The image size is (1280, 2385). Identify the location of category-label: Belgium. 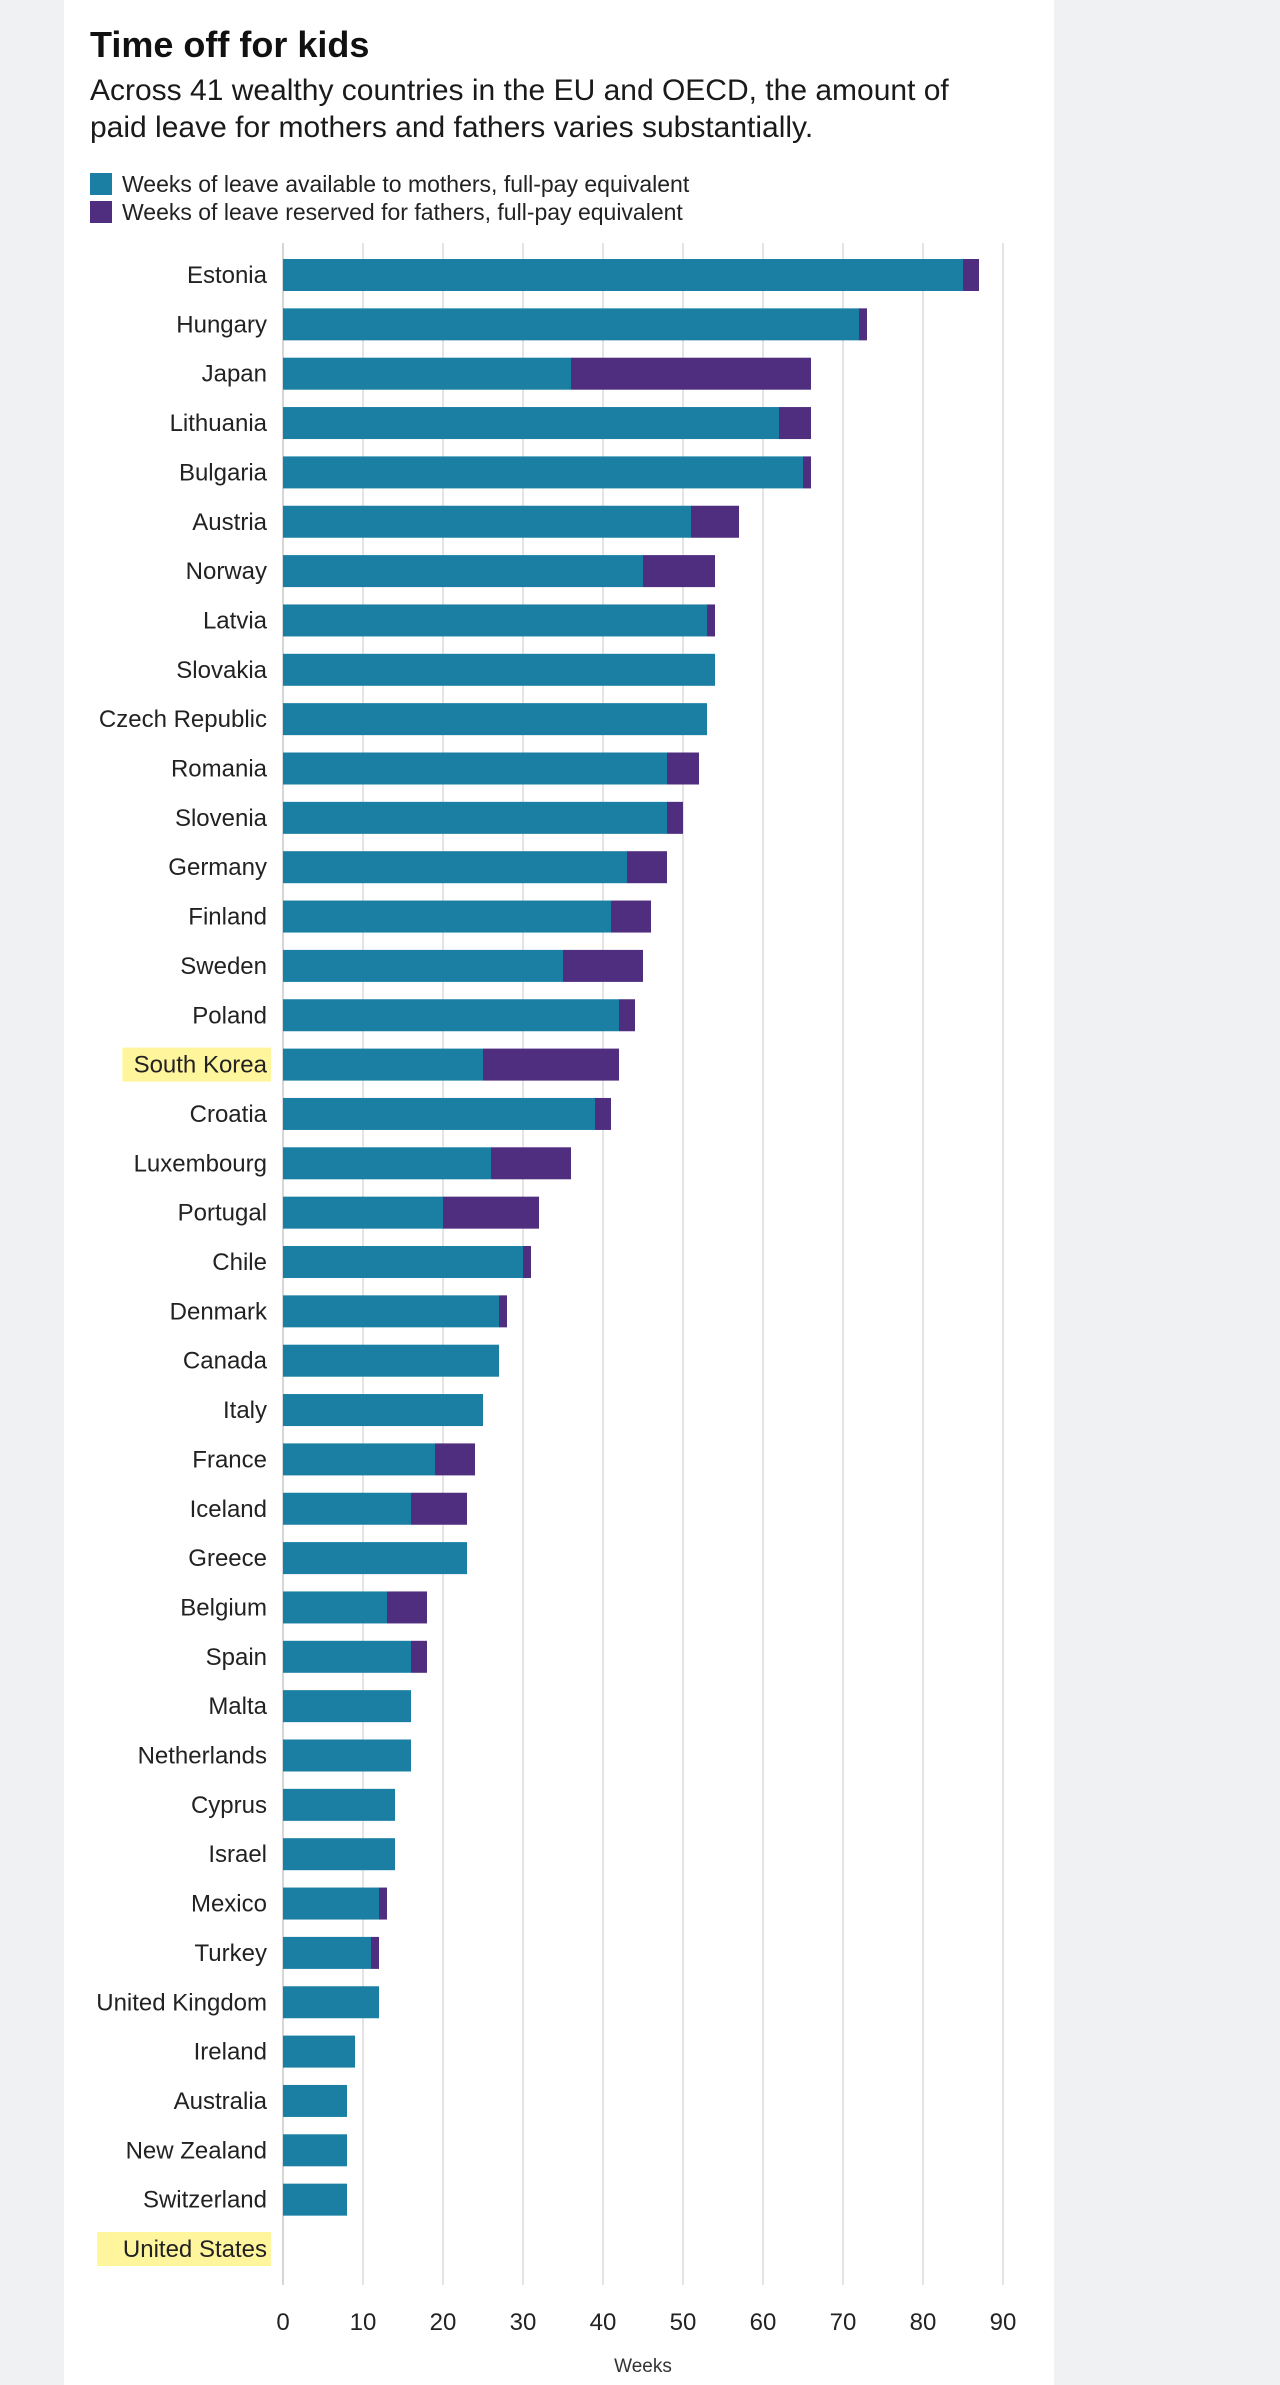
(223, 1607).